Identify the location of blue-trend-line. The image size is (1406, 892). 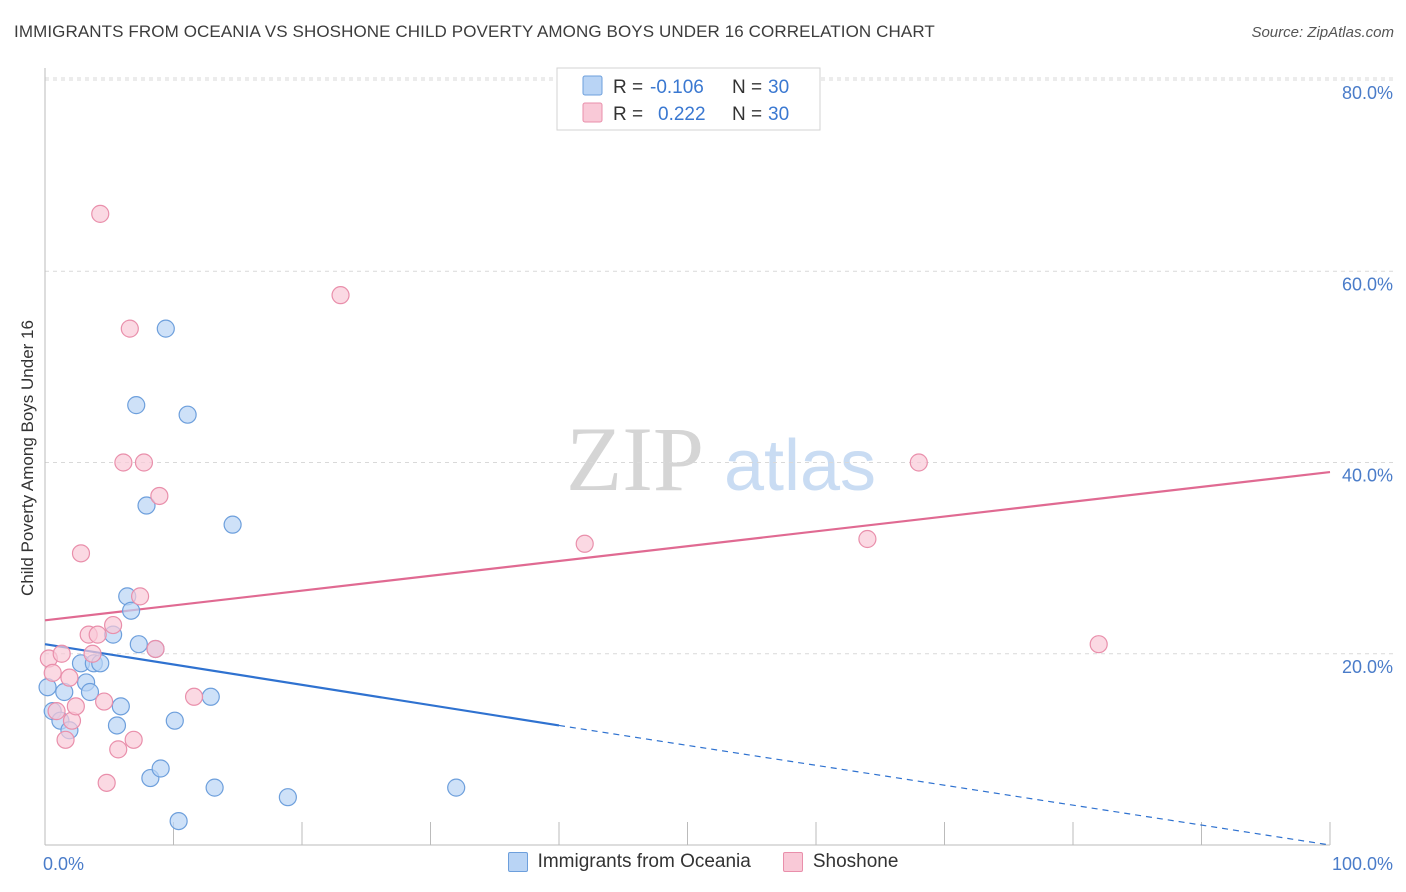
(302, 685).